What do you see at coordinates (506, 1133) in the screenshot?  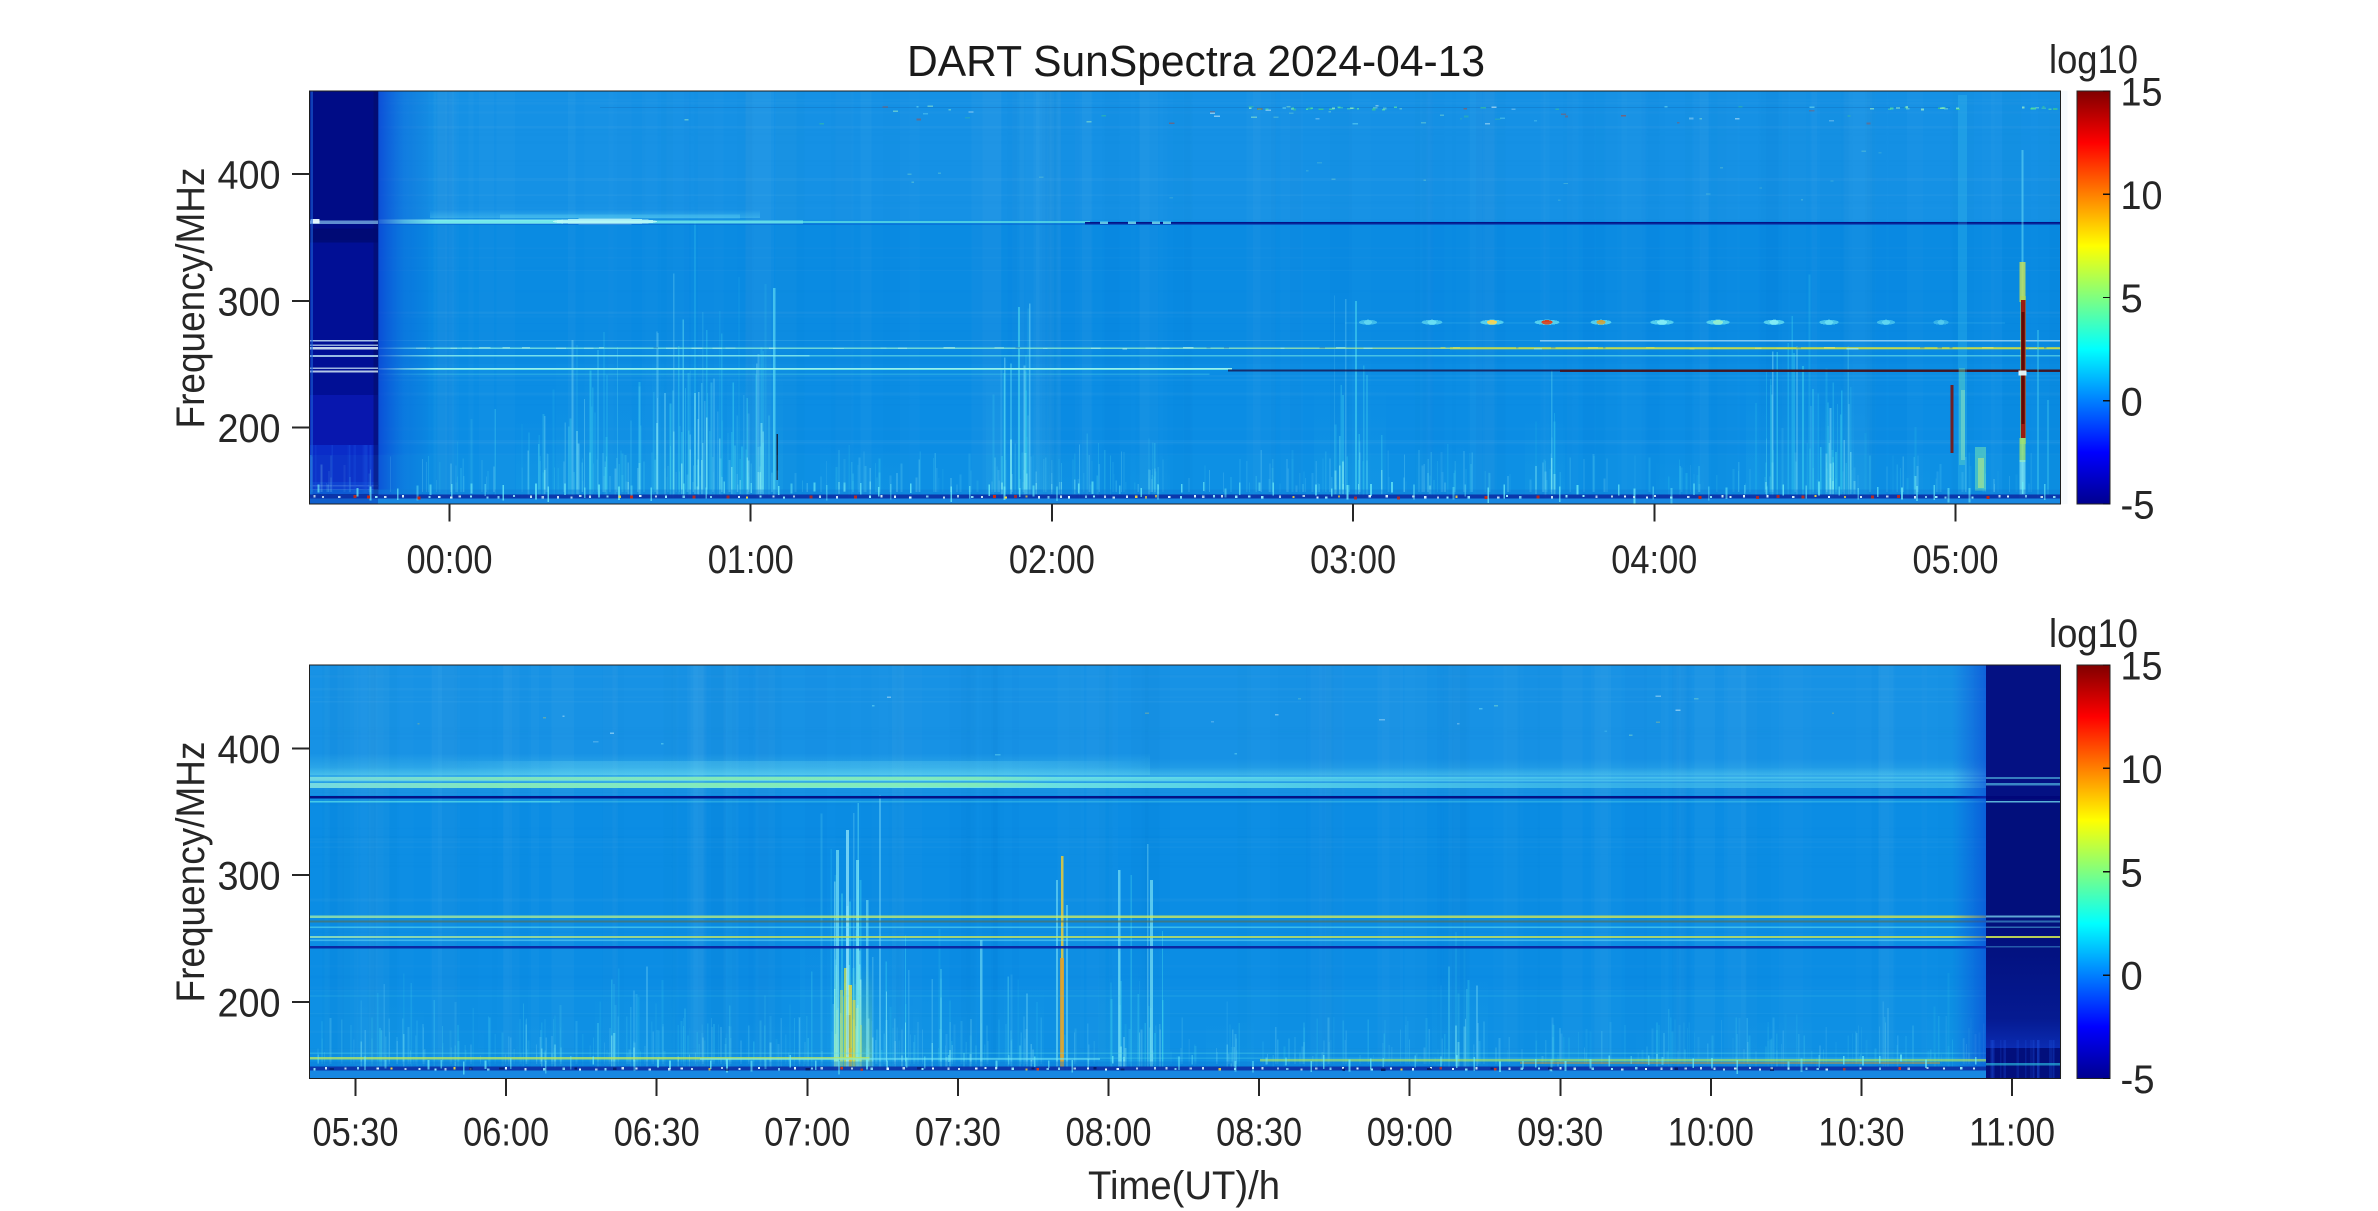 I see `svg-text: 06:00` at bounding box center [506, 1133].